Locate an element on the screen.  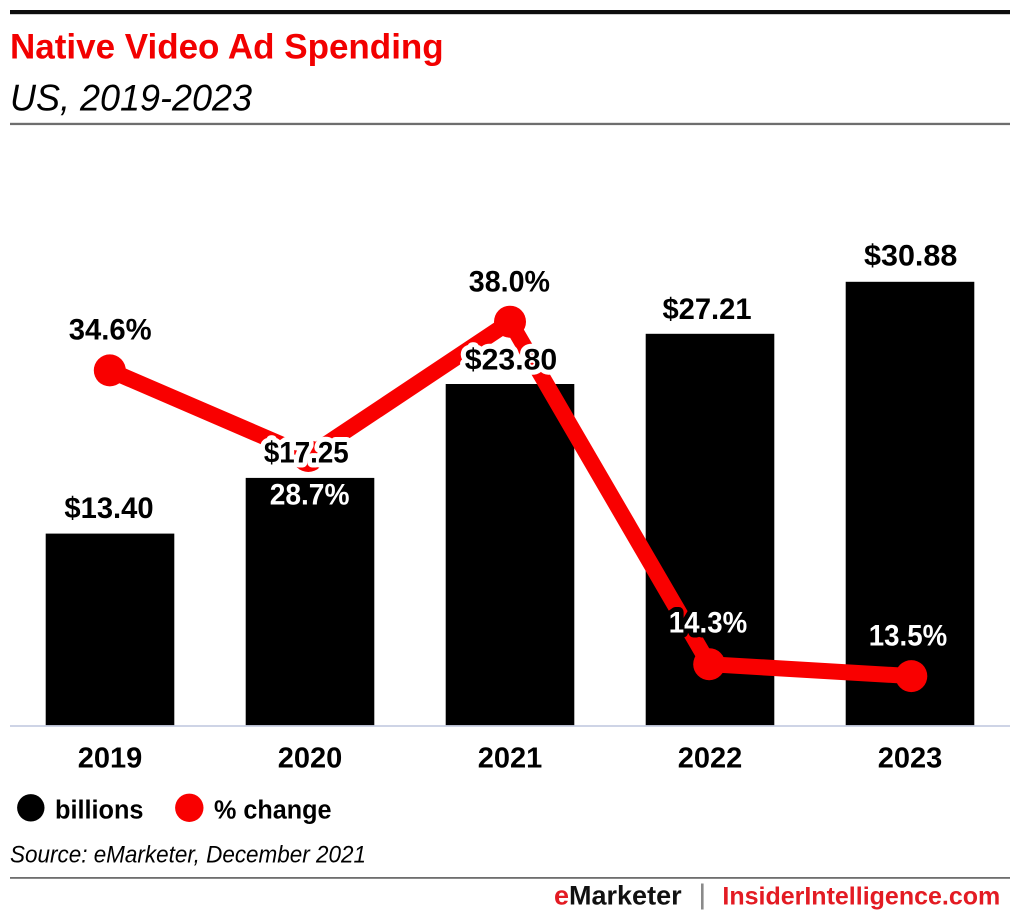
svg-text: $30.88 is located at coordinates (910, 256).